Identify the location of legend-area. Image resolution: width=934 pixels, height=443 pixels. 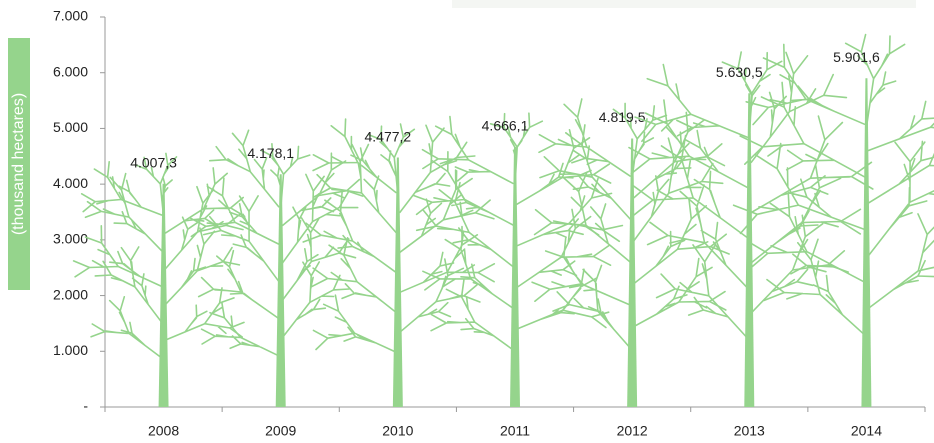
(684, 4).